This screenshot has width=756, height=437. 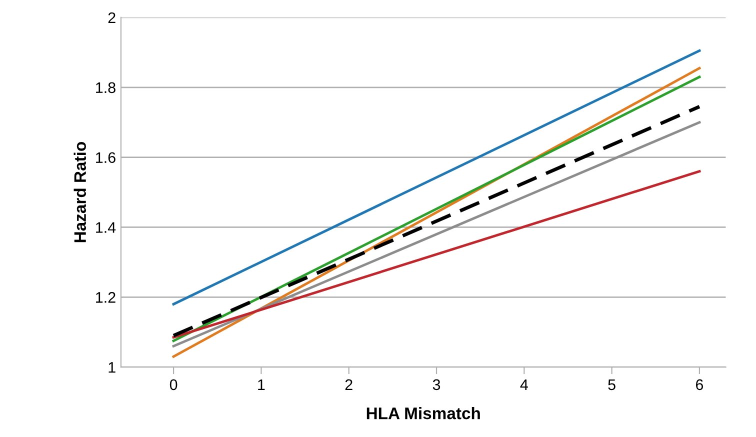 I want to click on y-tick-label: 1.2, so click(x=106, y=297).